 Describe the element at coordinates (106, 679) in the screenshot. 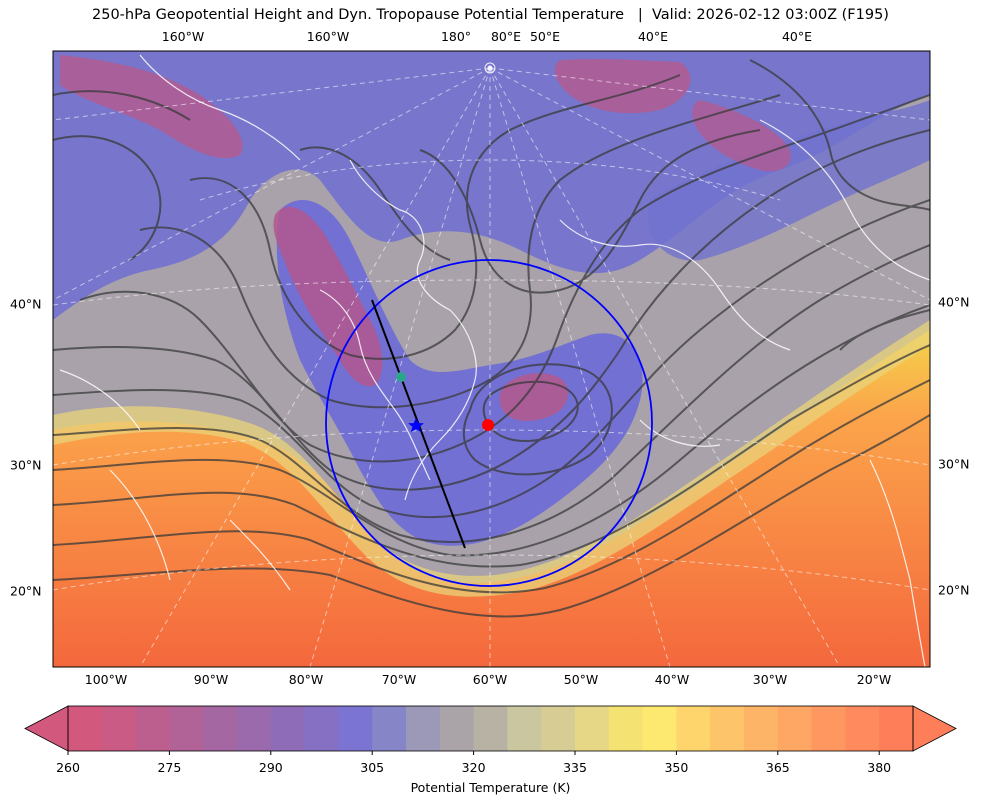

I see `bottom-lon-label: 100°W` at that location.